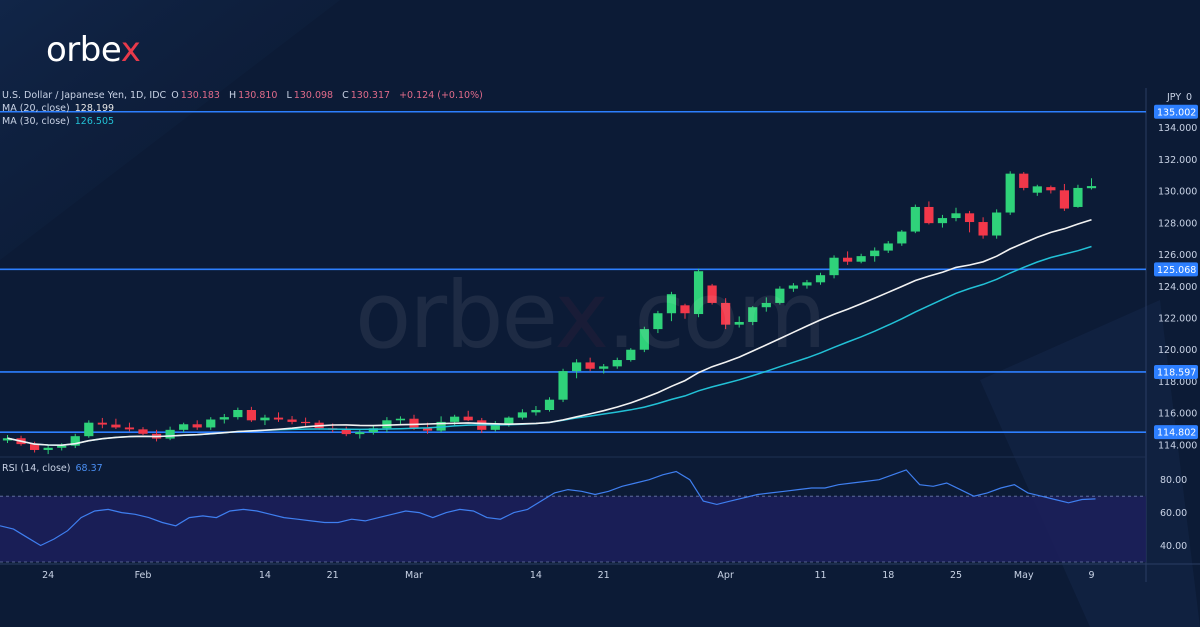  What do you see at coordinates (333, 575) in the screenshot?
I see `time-tick-3: 21` at bounding box center [333, 575].